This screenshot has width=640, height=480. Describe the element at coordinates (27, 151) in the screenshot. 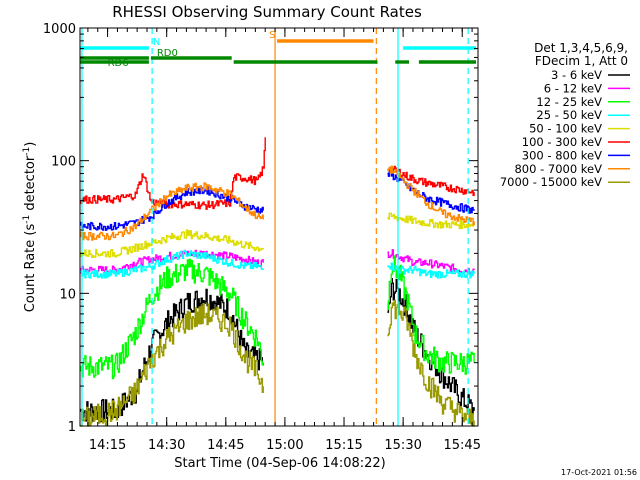

I see `y-axis-label-sup2: -1` at that location.